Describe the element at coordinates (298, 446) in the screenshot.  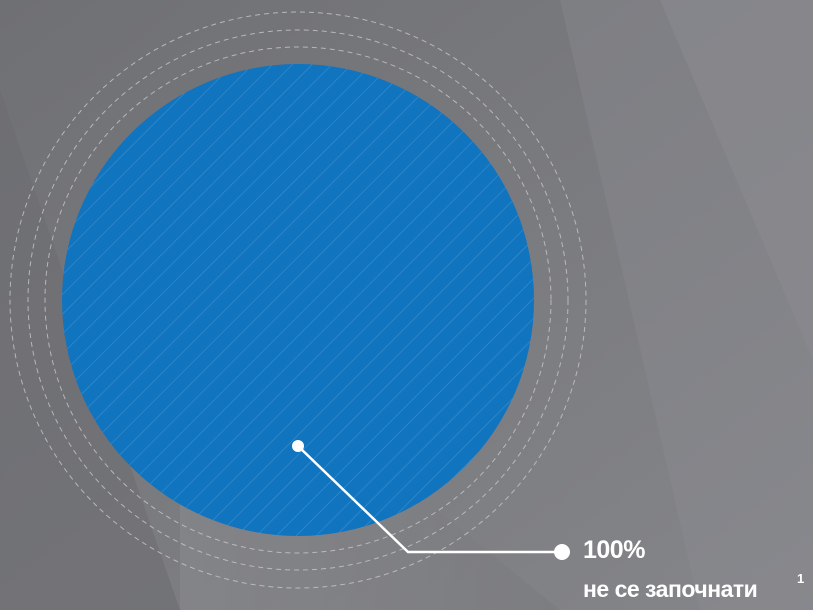
I see `leader-start-dot` at that location.